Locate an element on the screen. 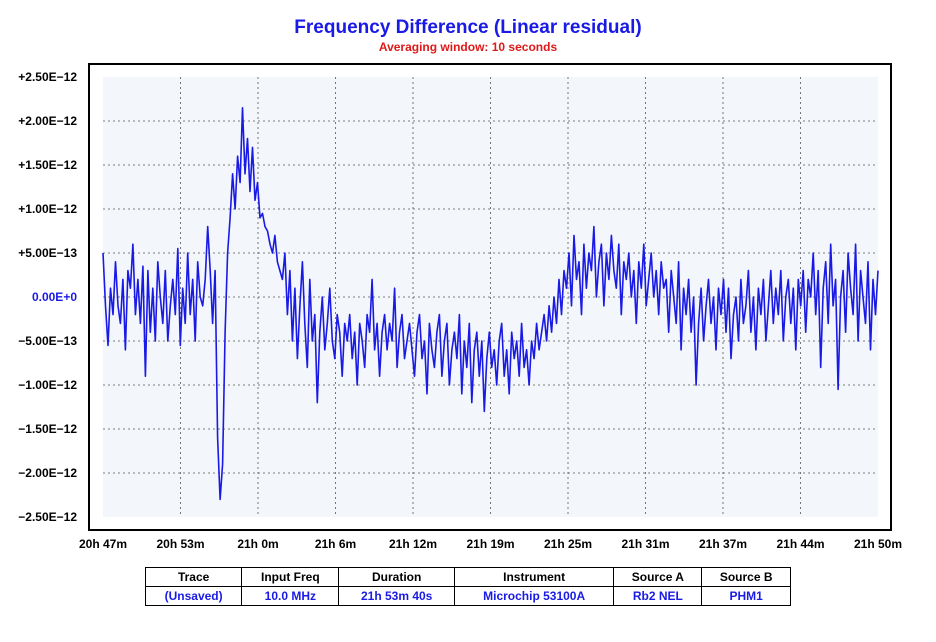  y-tick-label: +5.00E−13 is located at coordinates (47, 253).